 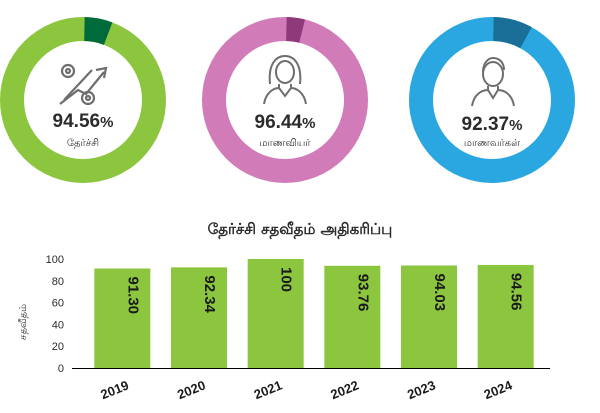 What do you see at coordinates (58, 282) in the screenshot?
I see `y-tick-label: 80` at bounding box center [58, 282].